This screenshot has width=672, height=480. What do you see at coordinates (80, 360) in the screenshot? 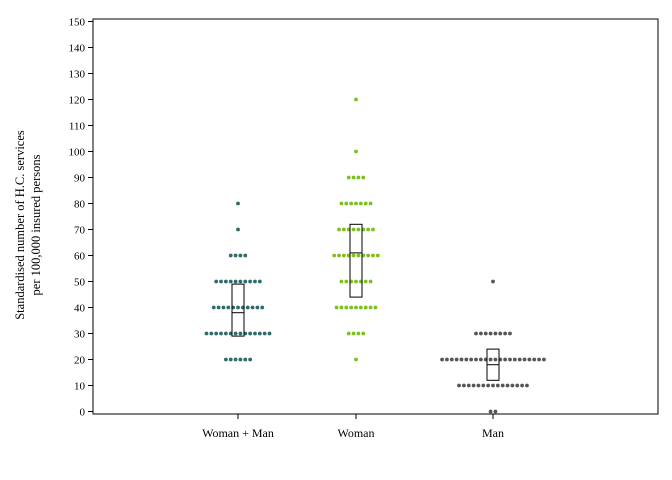
I see `y-tick-label: 20` at bounding box center [80, 360].